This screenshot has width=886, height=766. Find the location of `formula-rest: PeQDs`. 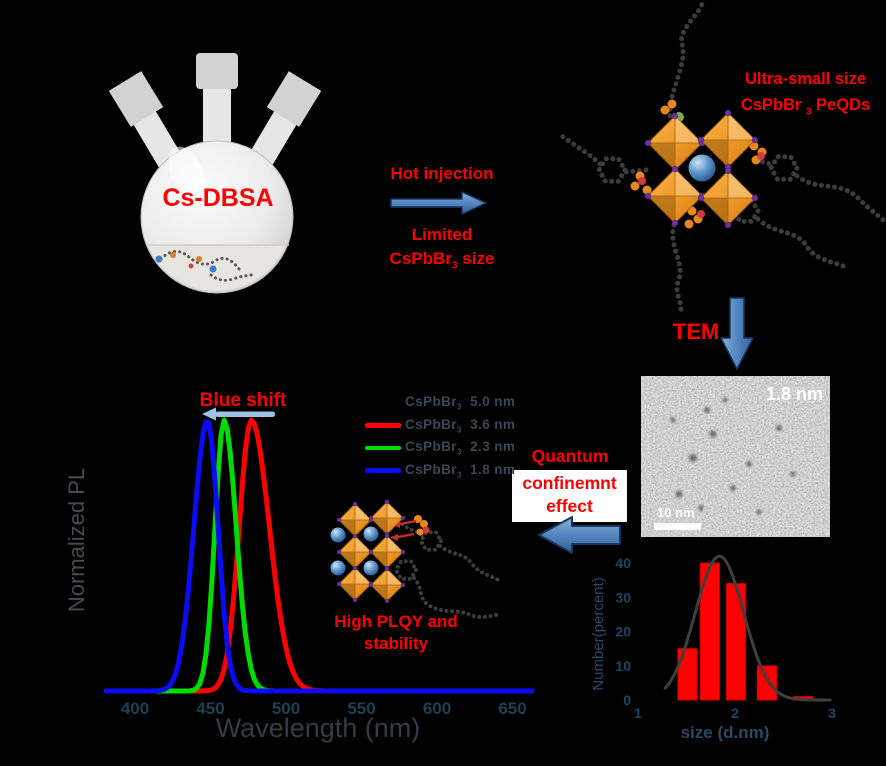

formula-rest: PeQDs is located at coordinates (841, 105).